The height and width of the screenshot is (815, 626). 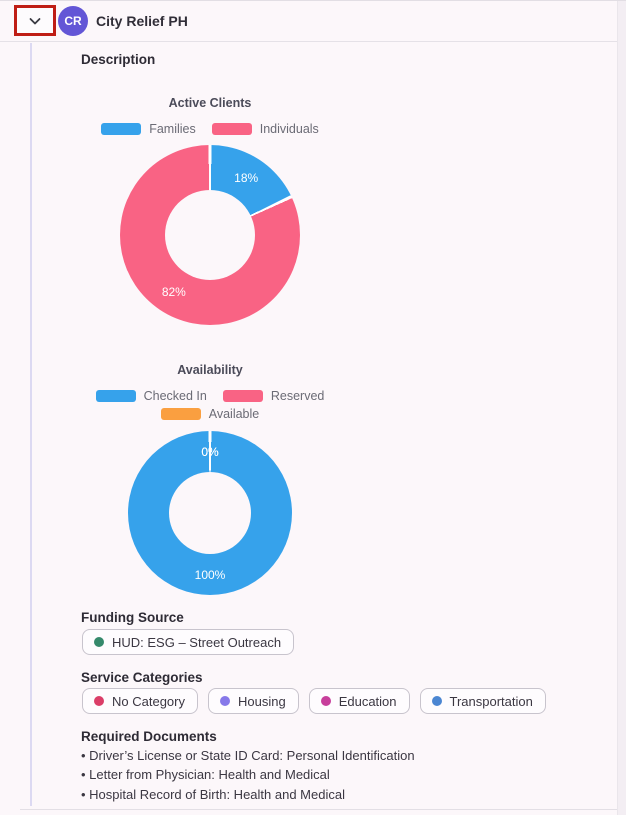 What do you see at coordinates (367, 701) in the screenshot?
I see `chip-label: Education` at bounding box center [367, 701].